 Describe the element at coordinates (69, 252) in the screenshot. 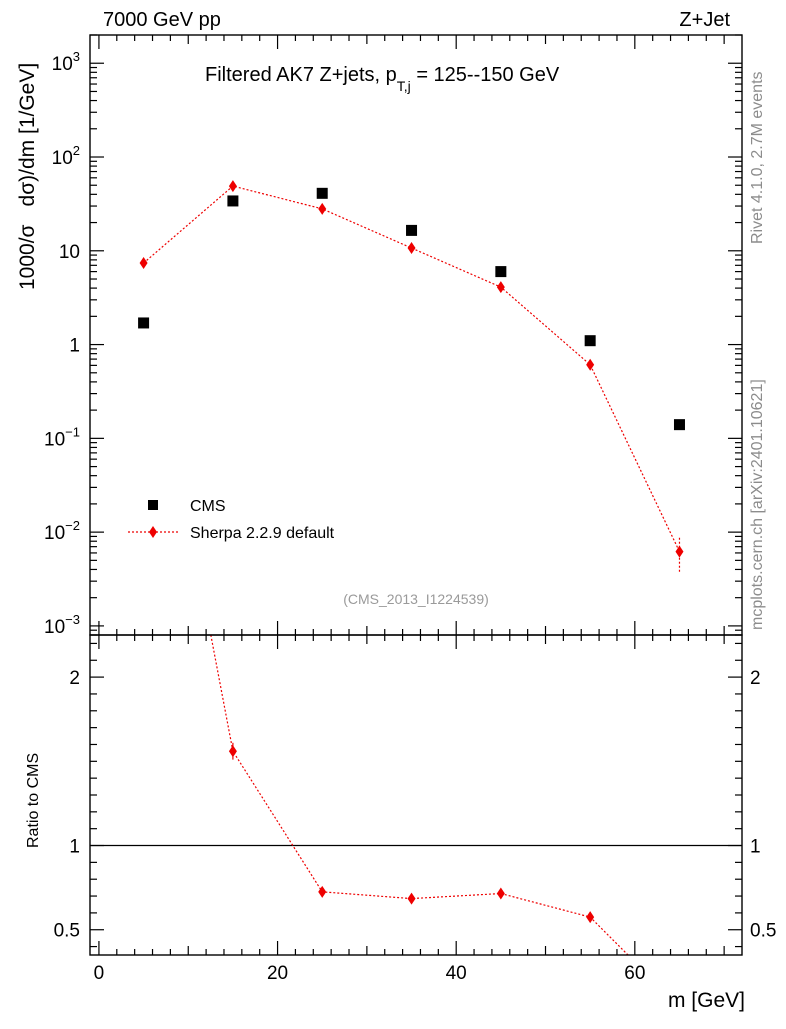

I see `main-ytick-label: 10` at that location.